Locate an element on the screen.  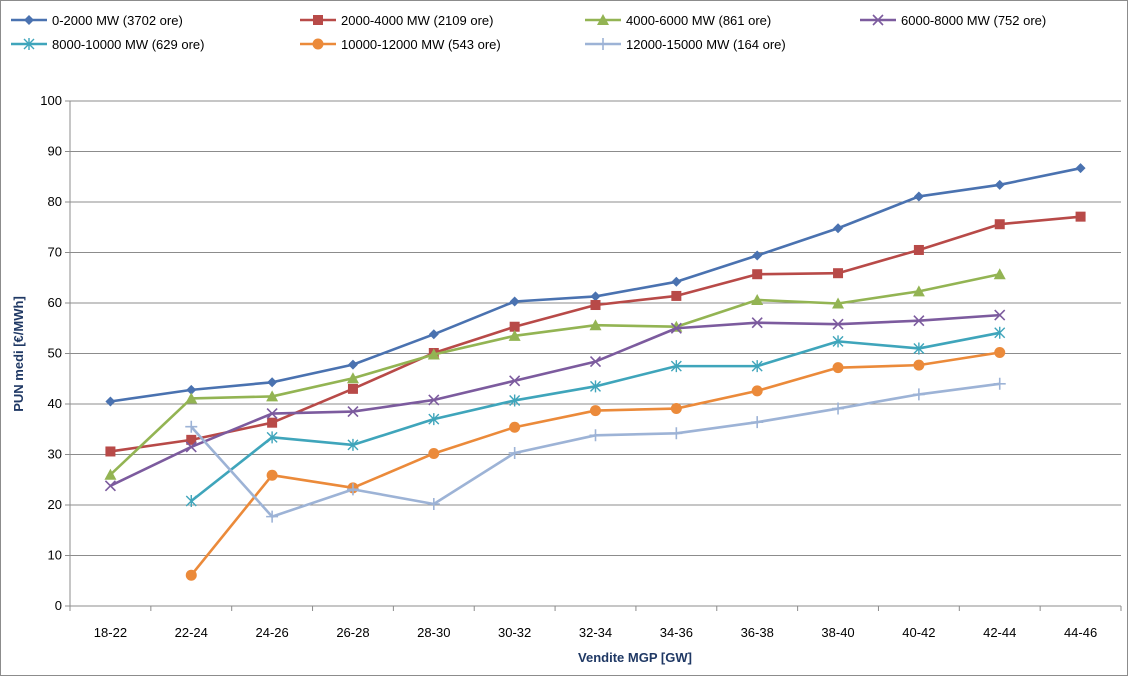
x-tick-label: 38-40 is located at coordinates (837, 632).